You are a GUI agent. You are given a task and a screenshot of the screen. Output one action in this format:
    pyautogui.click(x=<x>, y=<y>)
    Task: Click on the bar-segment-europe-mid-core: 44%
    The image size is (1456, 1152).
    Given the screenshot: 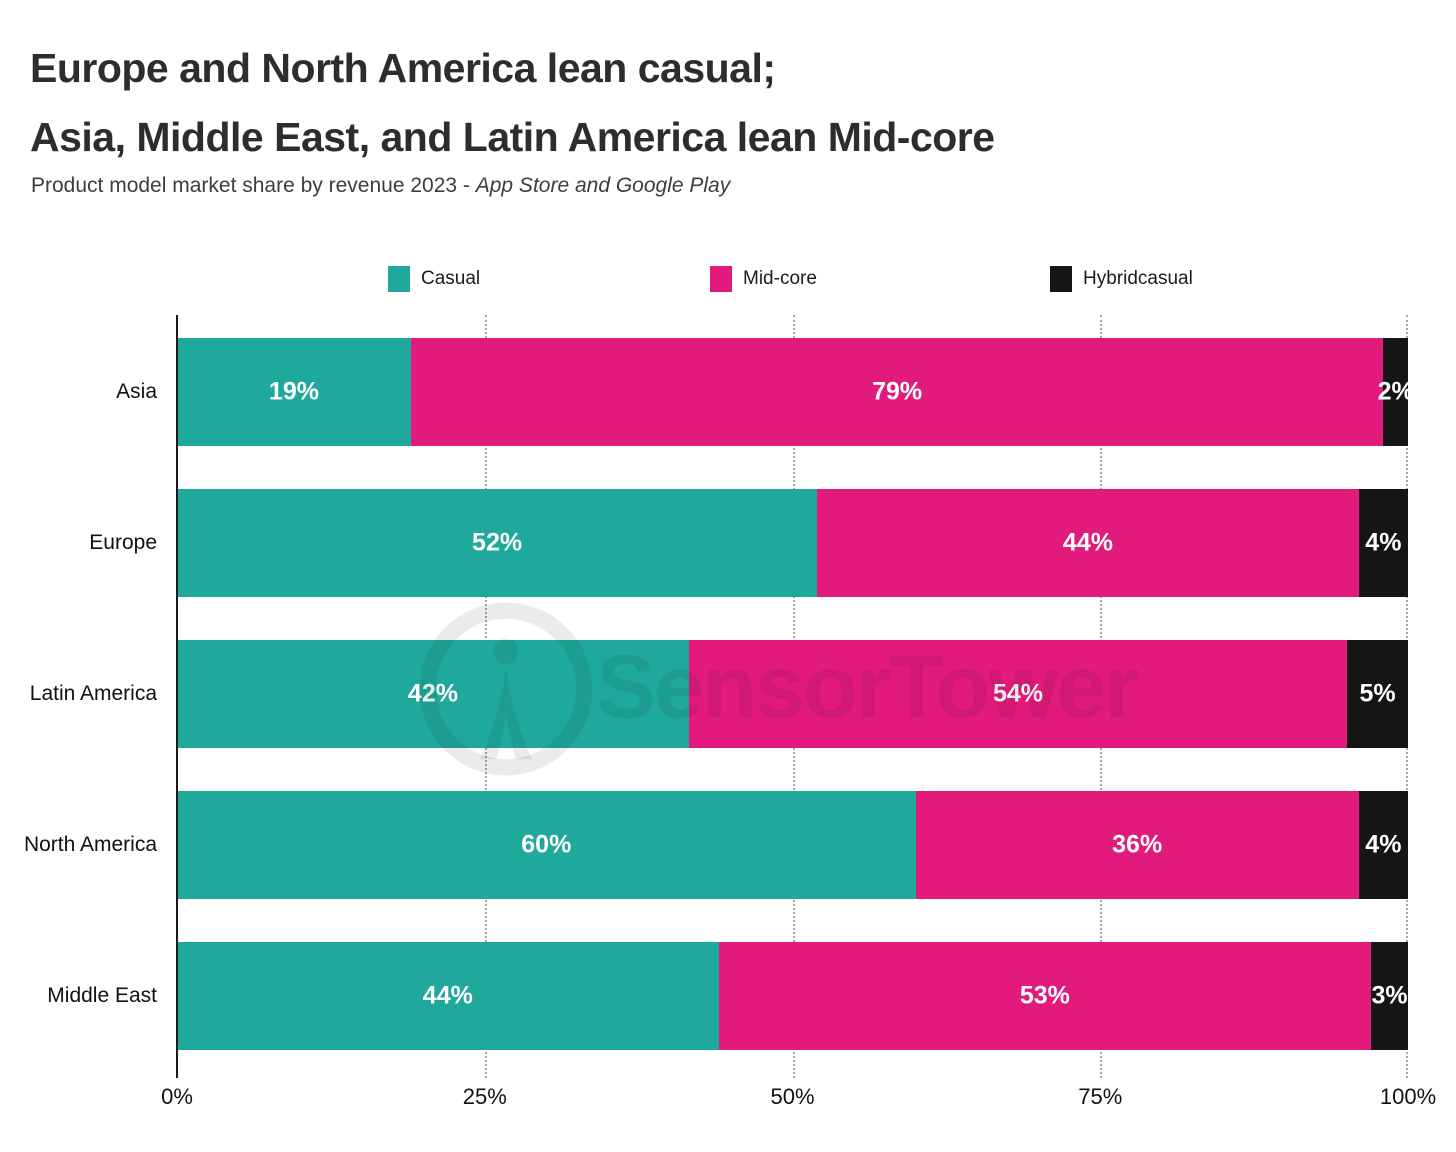 What is the action you would take?
    pyautogui.click(x=1088, y=543)
    